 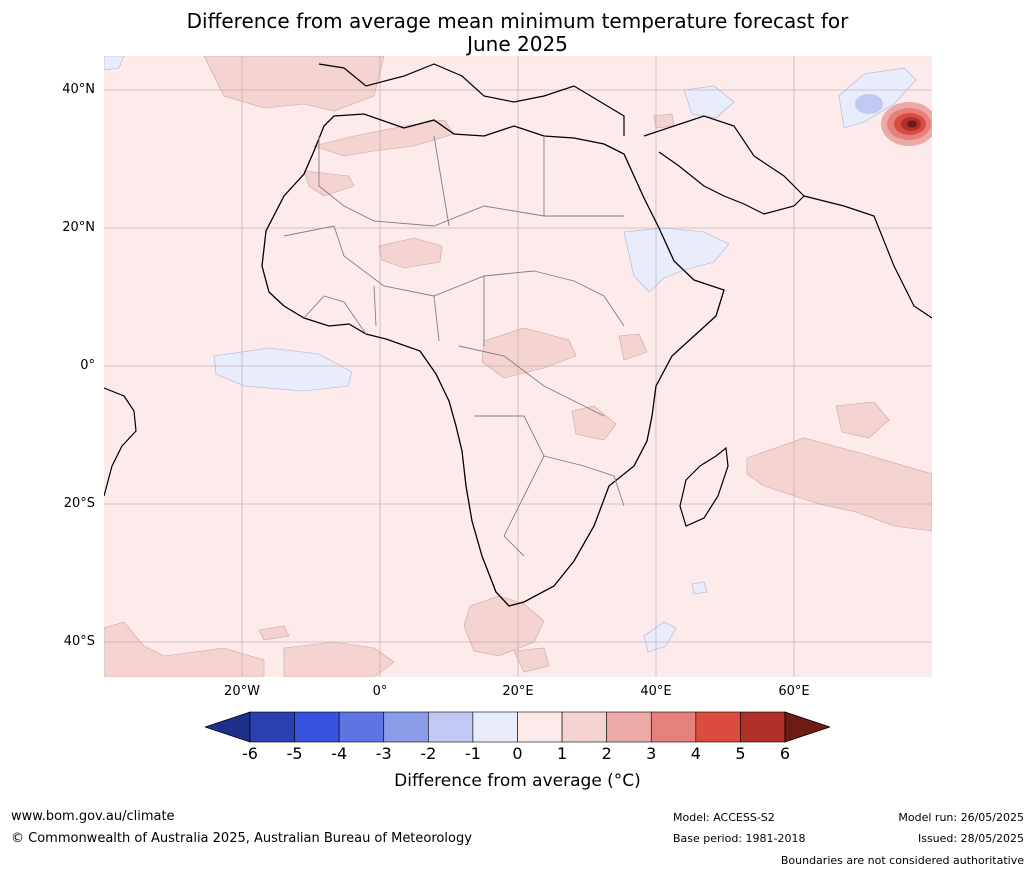 I want to click on colorbar-tick-label: -3, so click(x=383, y=753).